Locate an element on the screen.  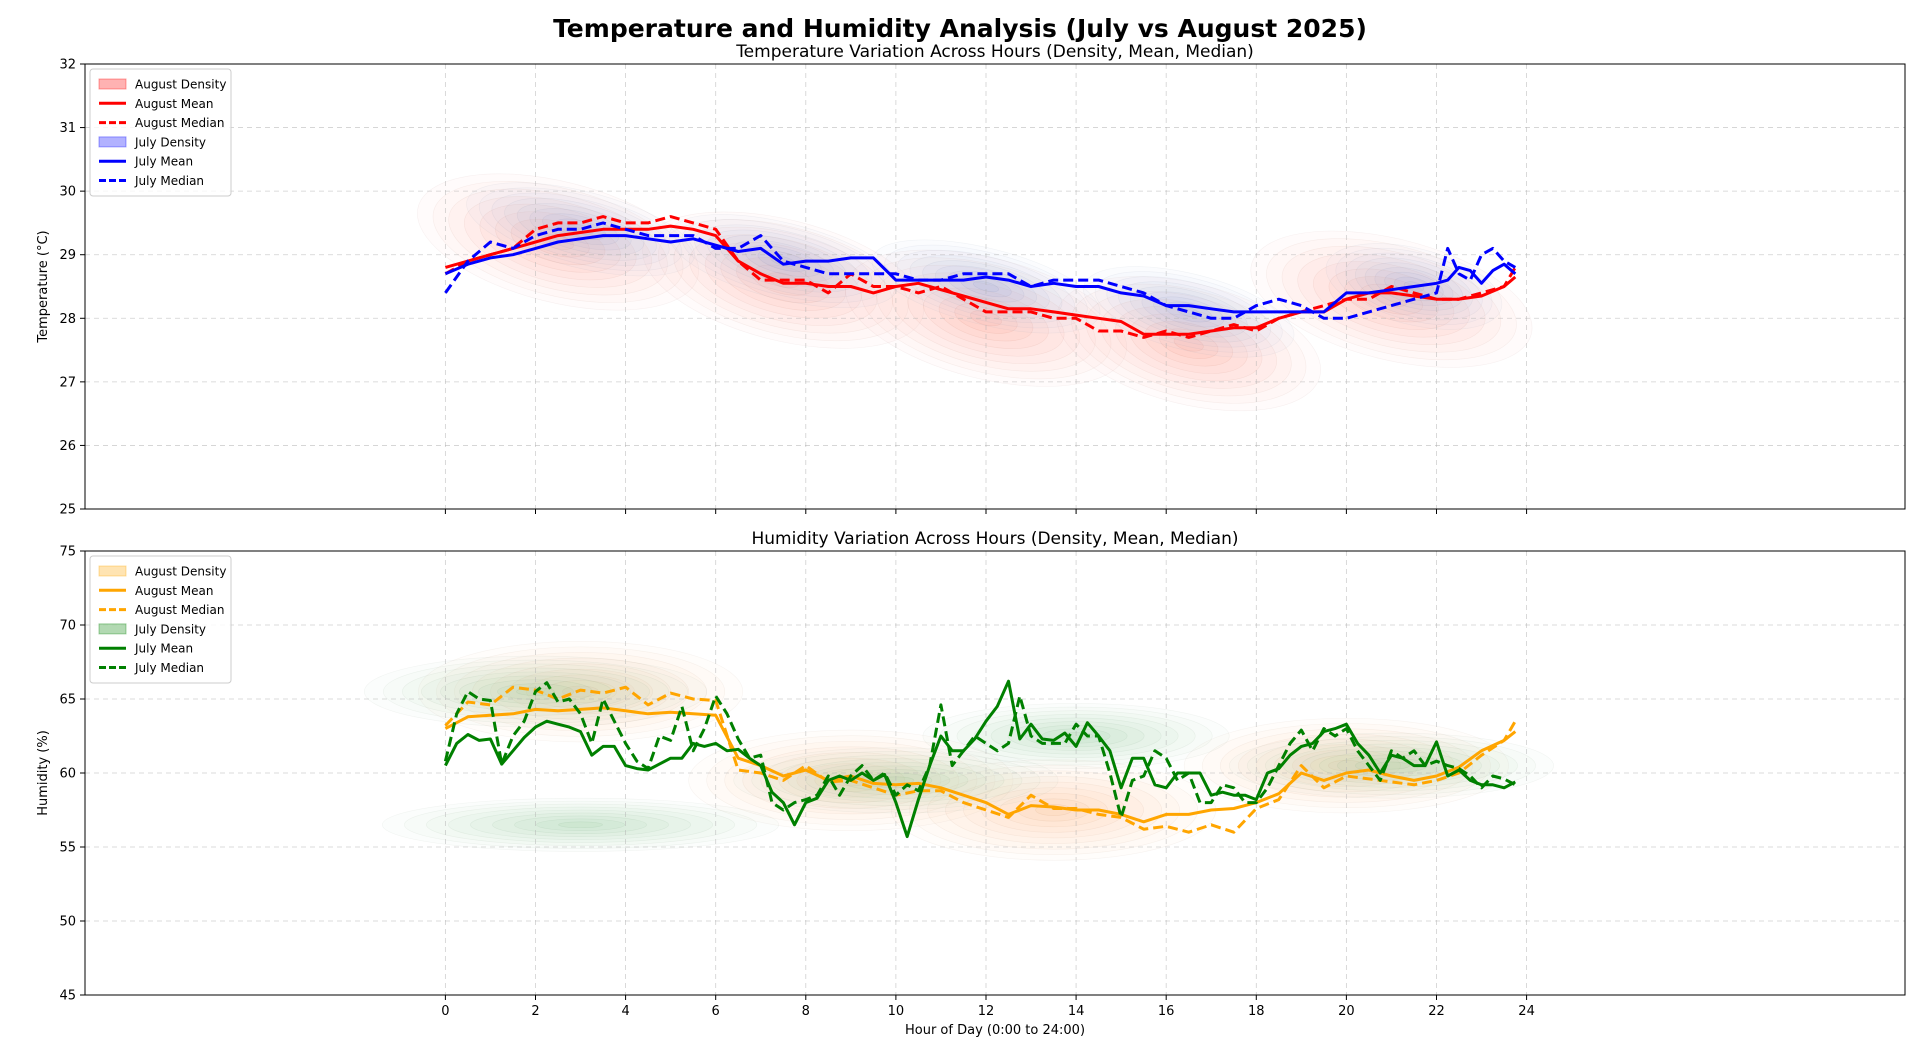
x-tick-label: 4 is located at coordinates (625, 1011).